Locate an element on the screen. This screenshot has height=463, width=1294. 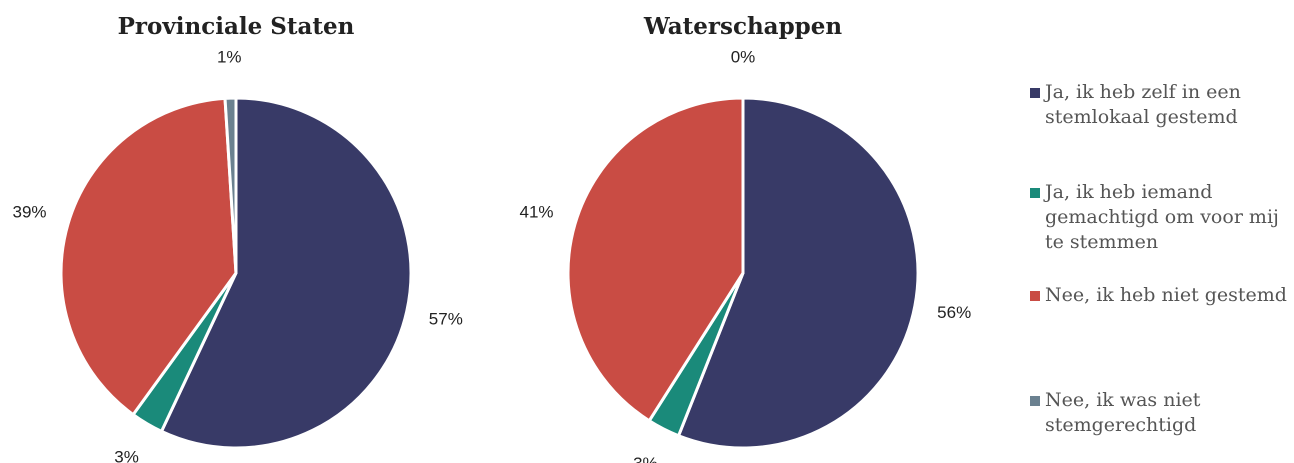
data-label: 1% is located at coordinates (229, 57).